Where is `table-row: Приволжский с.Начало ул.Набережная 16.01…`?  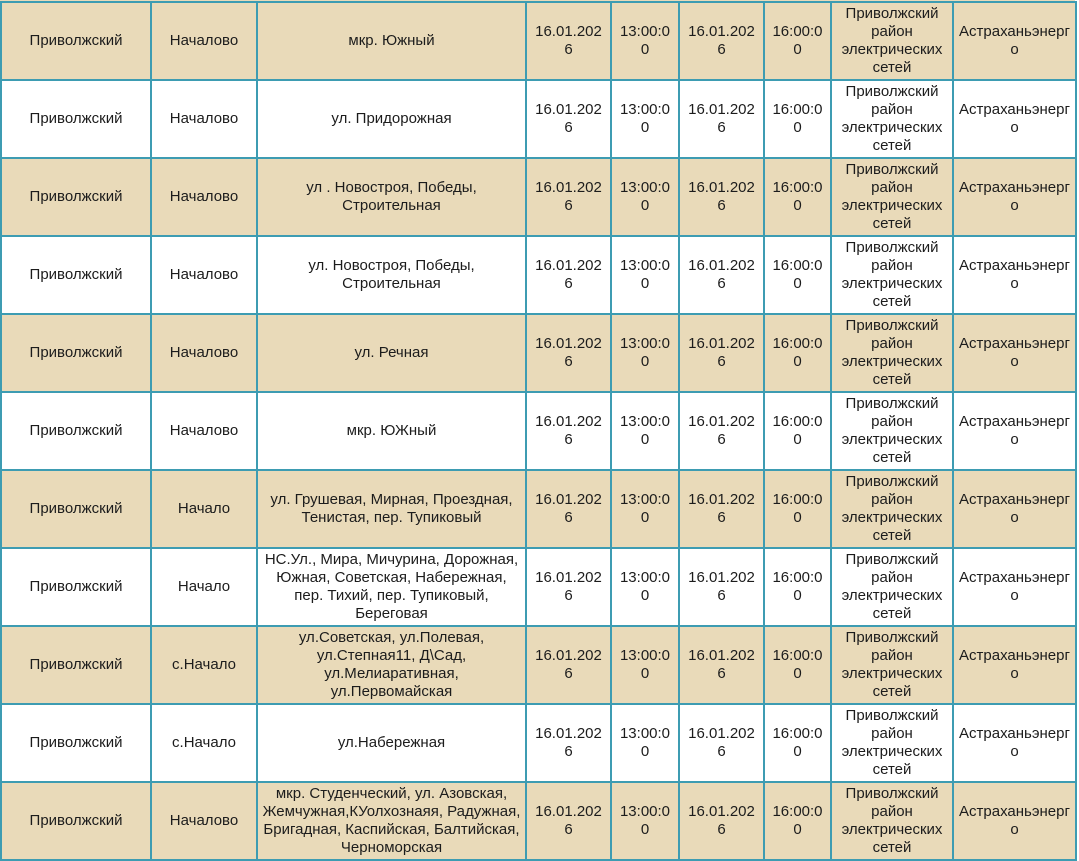 table-row: Приволжский с.Начало ул.Набережная 16.01… is located at coordinates (538, 743).